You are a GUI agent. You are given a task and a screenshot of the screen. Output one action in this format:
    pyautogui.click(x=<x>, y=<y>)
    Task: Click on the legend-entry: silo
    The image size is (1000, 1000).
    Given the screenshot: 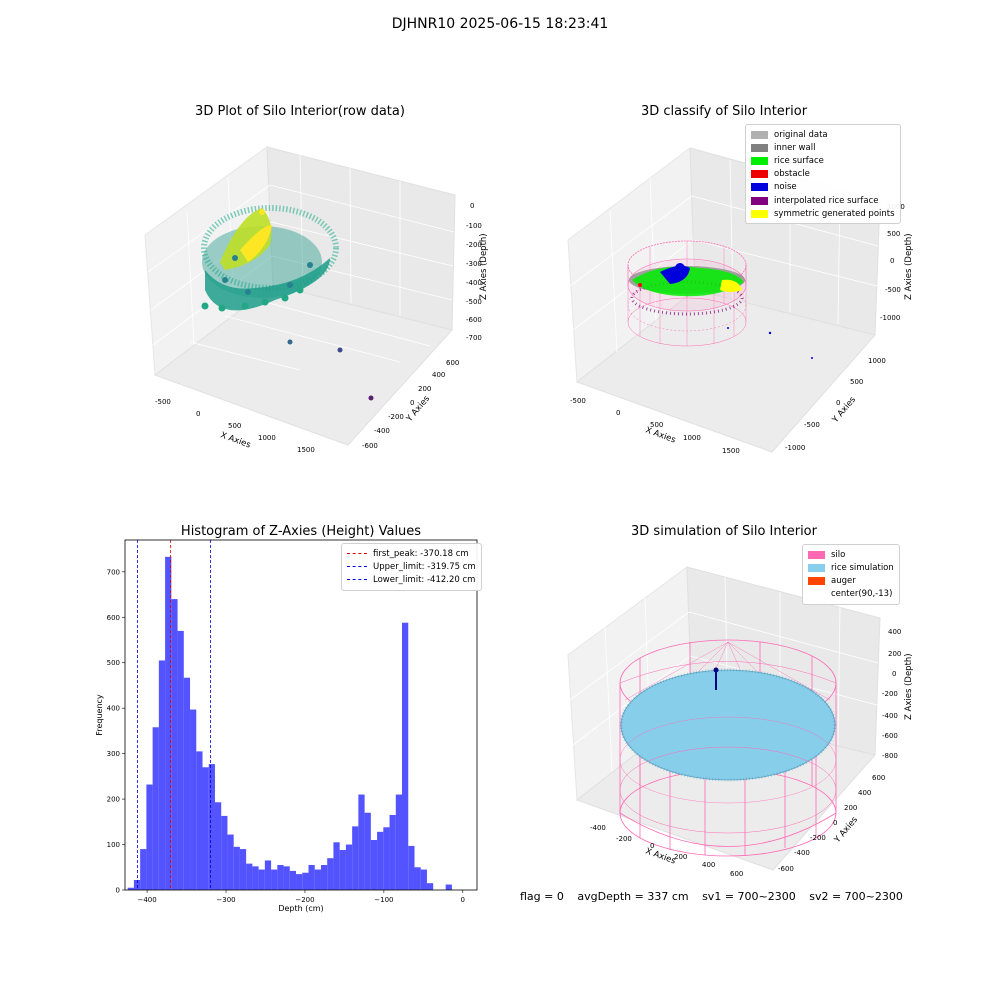 What is the action you would take?
    pyautogui.click(x=851, y=554)
    